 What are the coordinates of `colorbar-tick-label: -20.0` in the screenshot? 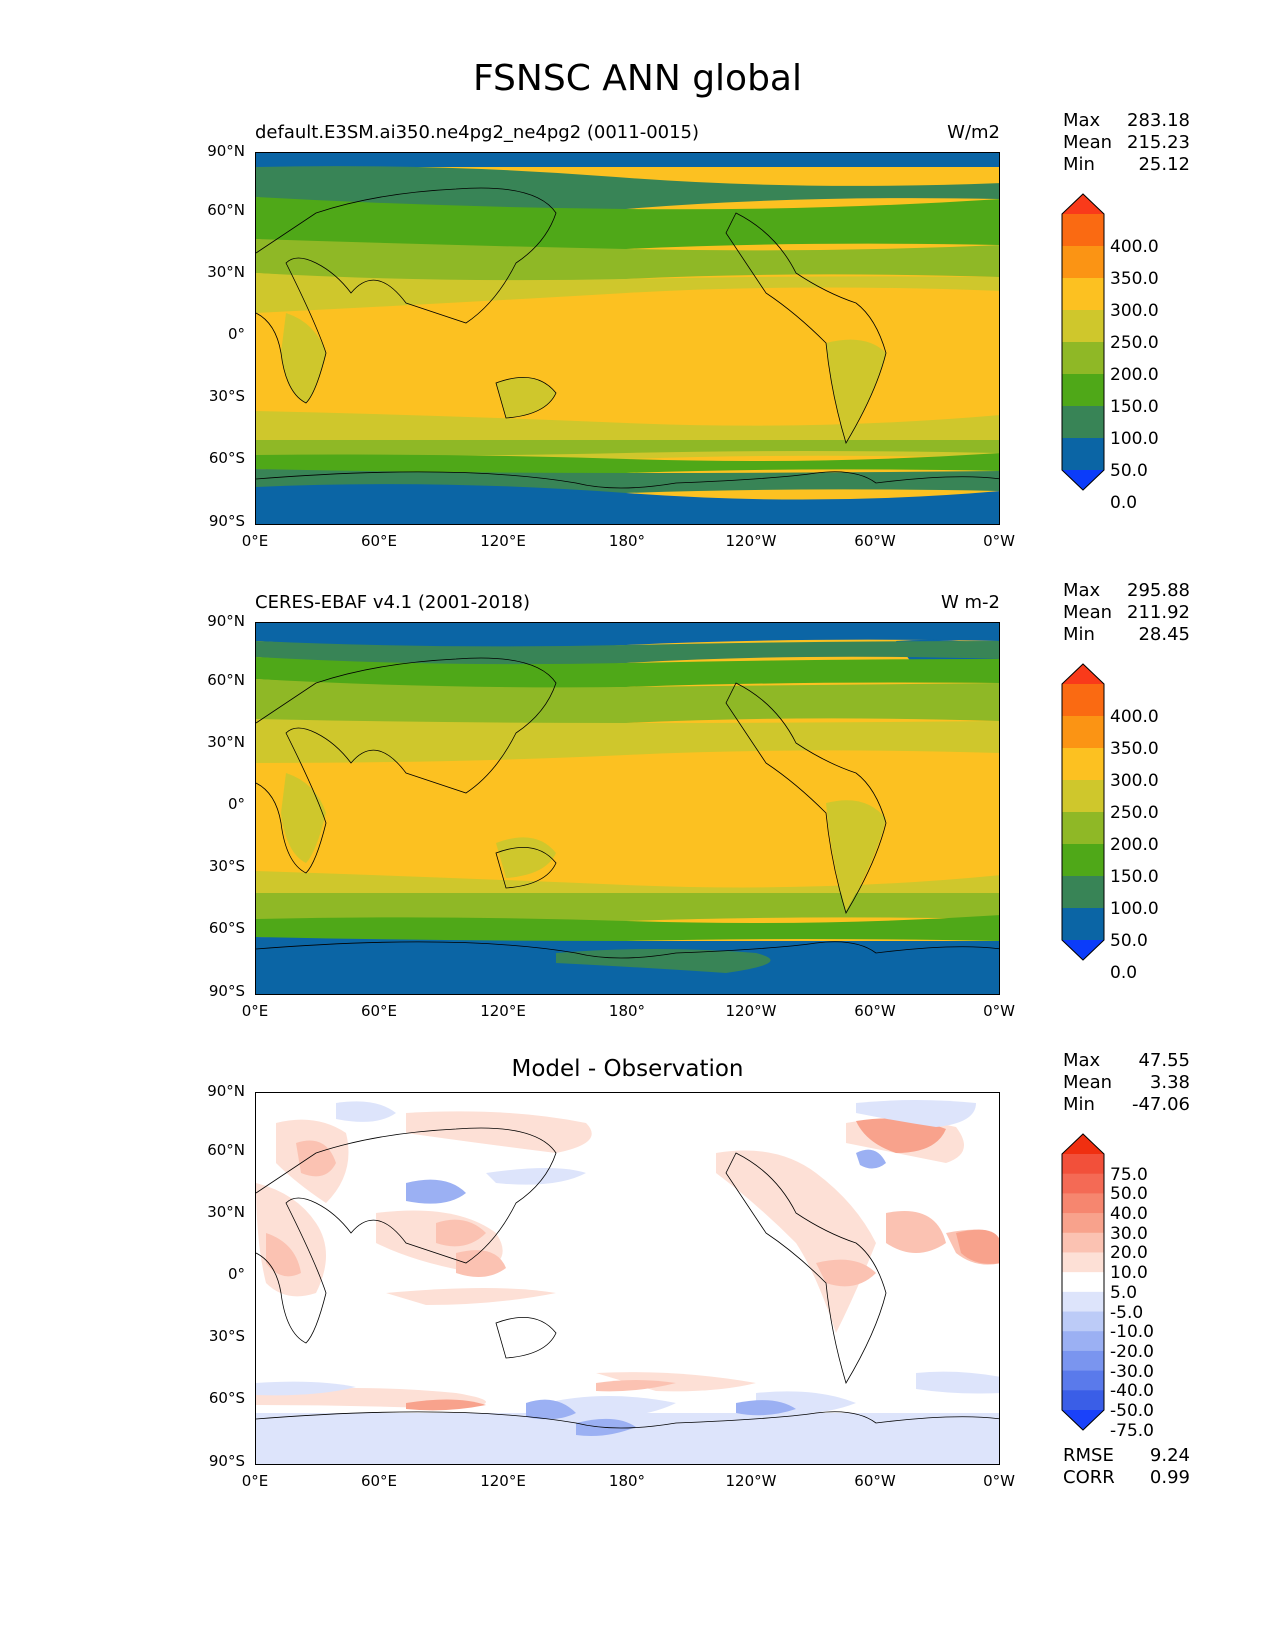 It's located at (1132, 1351).